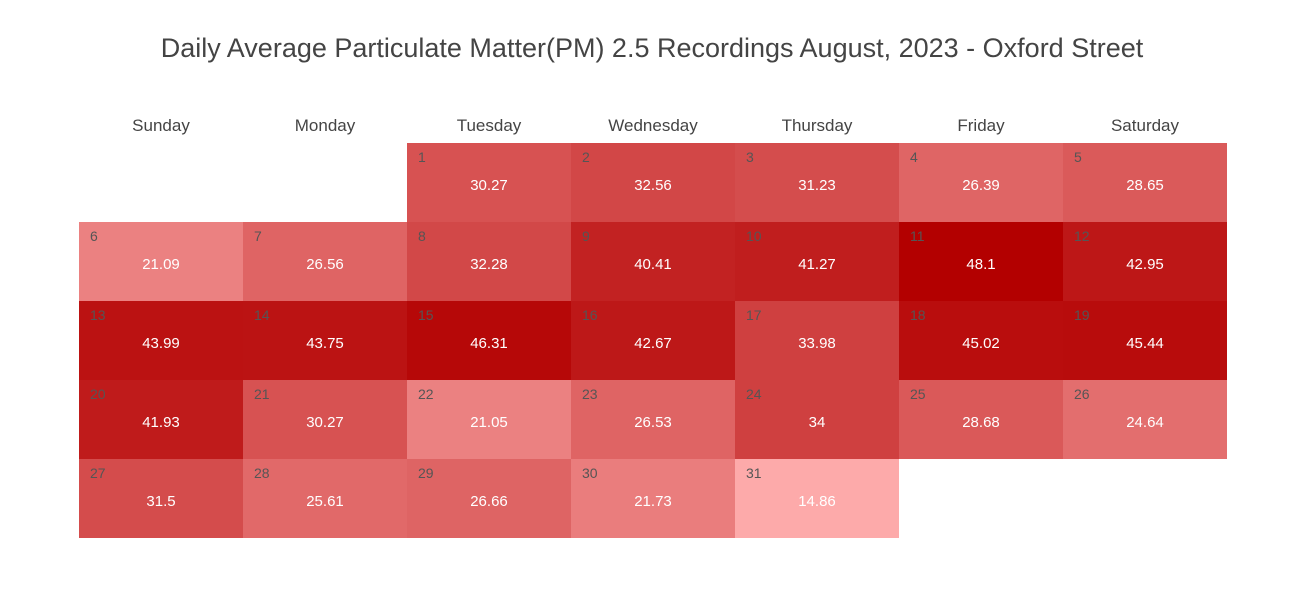  I want to click on heatmap-cell: 10 41.27, so click(817, 261).